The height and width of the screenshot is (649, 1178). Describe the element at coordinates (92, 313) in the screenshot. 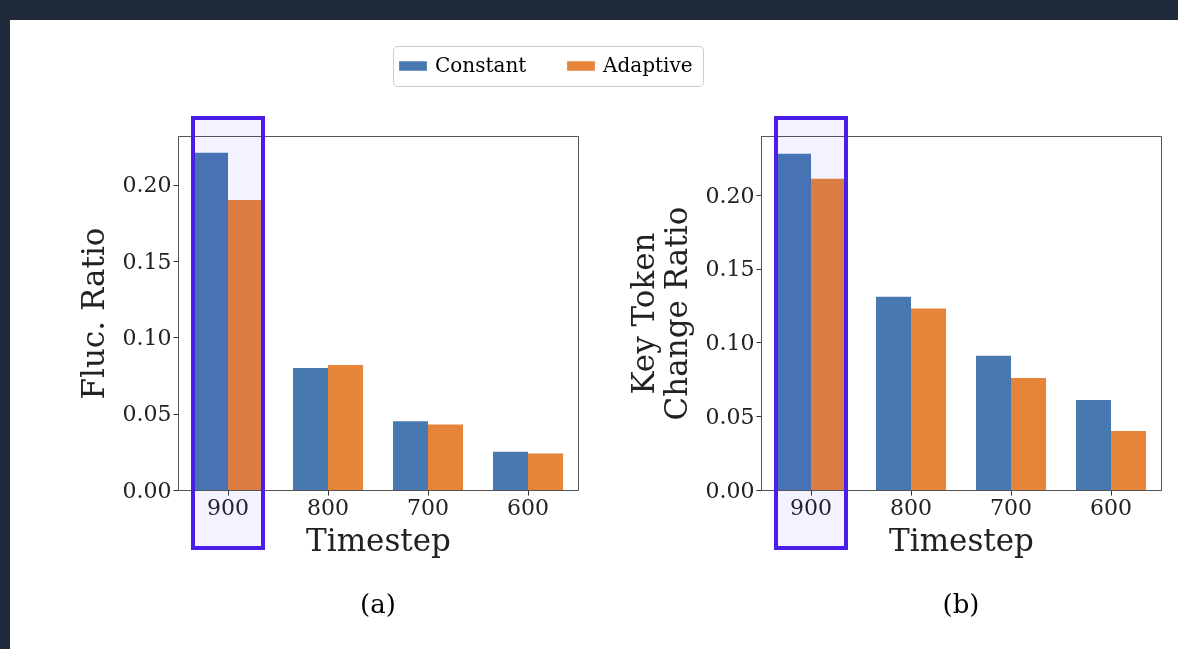

I see `y-axis-title: Fluc. Ratio` at that location.